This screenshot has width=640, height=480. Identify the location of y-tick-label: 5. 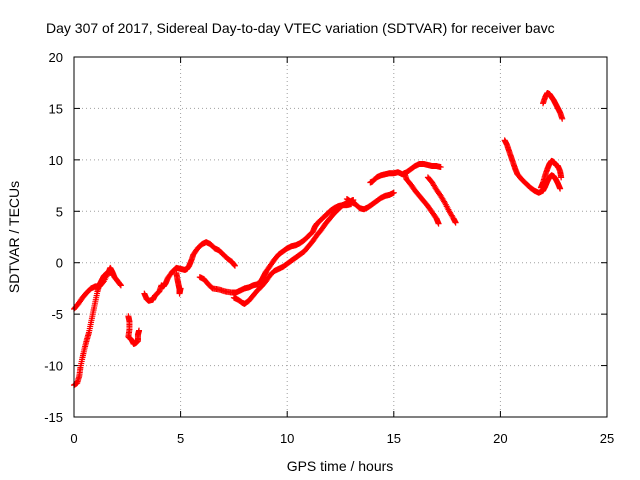
(59, 211).